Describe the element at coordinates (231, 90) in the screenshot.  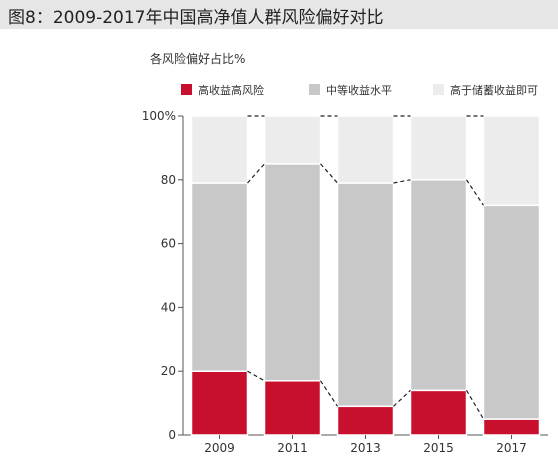
I see `legend-label-high-risk: 高收益高风险` at that location.